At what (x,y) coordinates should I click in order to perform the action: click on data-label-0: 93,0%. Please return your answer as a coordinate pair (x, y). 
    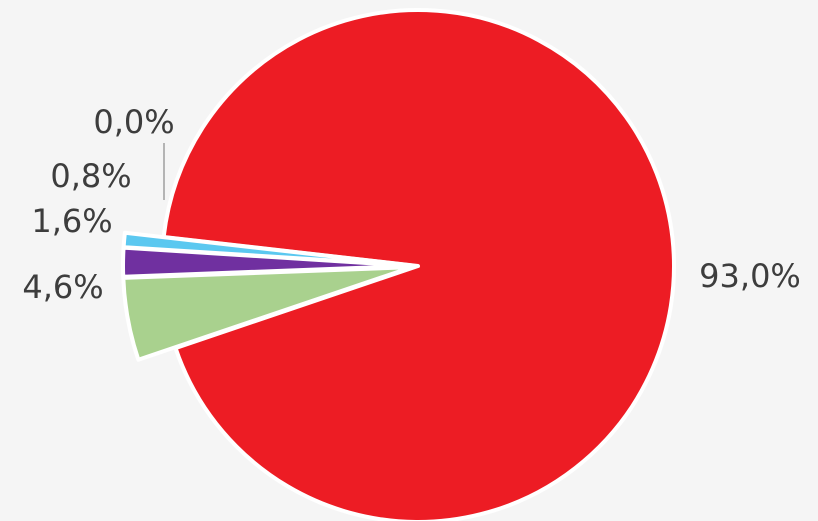
    Looking at the image, I should click on (750, 276).